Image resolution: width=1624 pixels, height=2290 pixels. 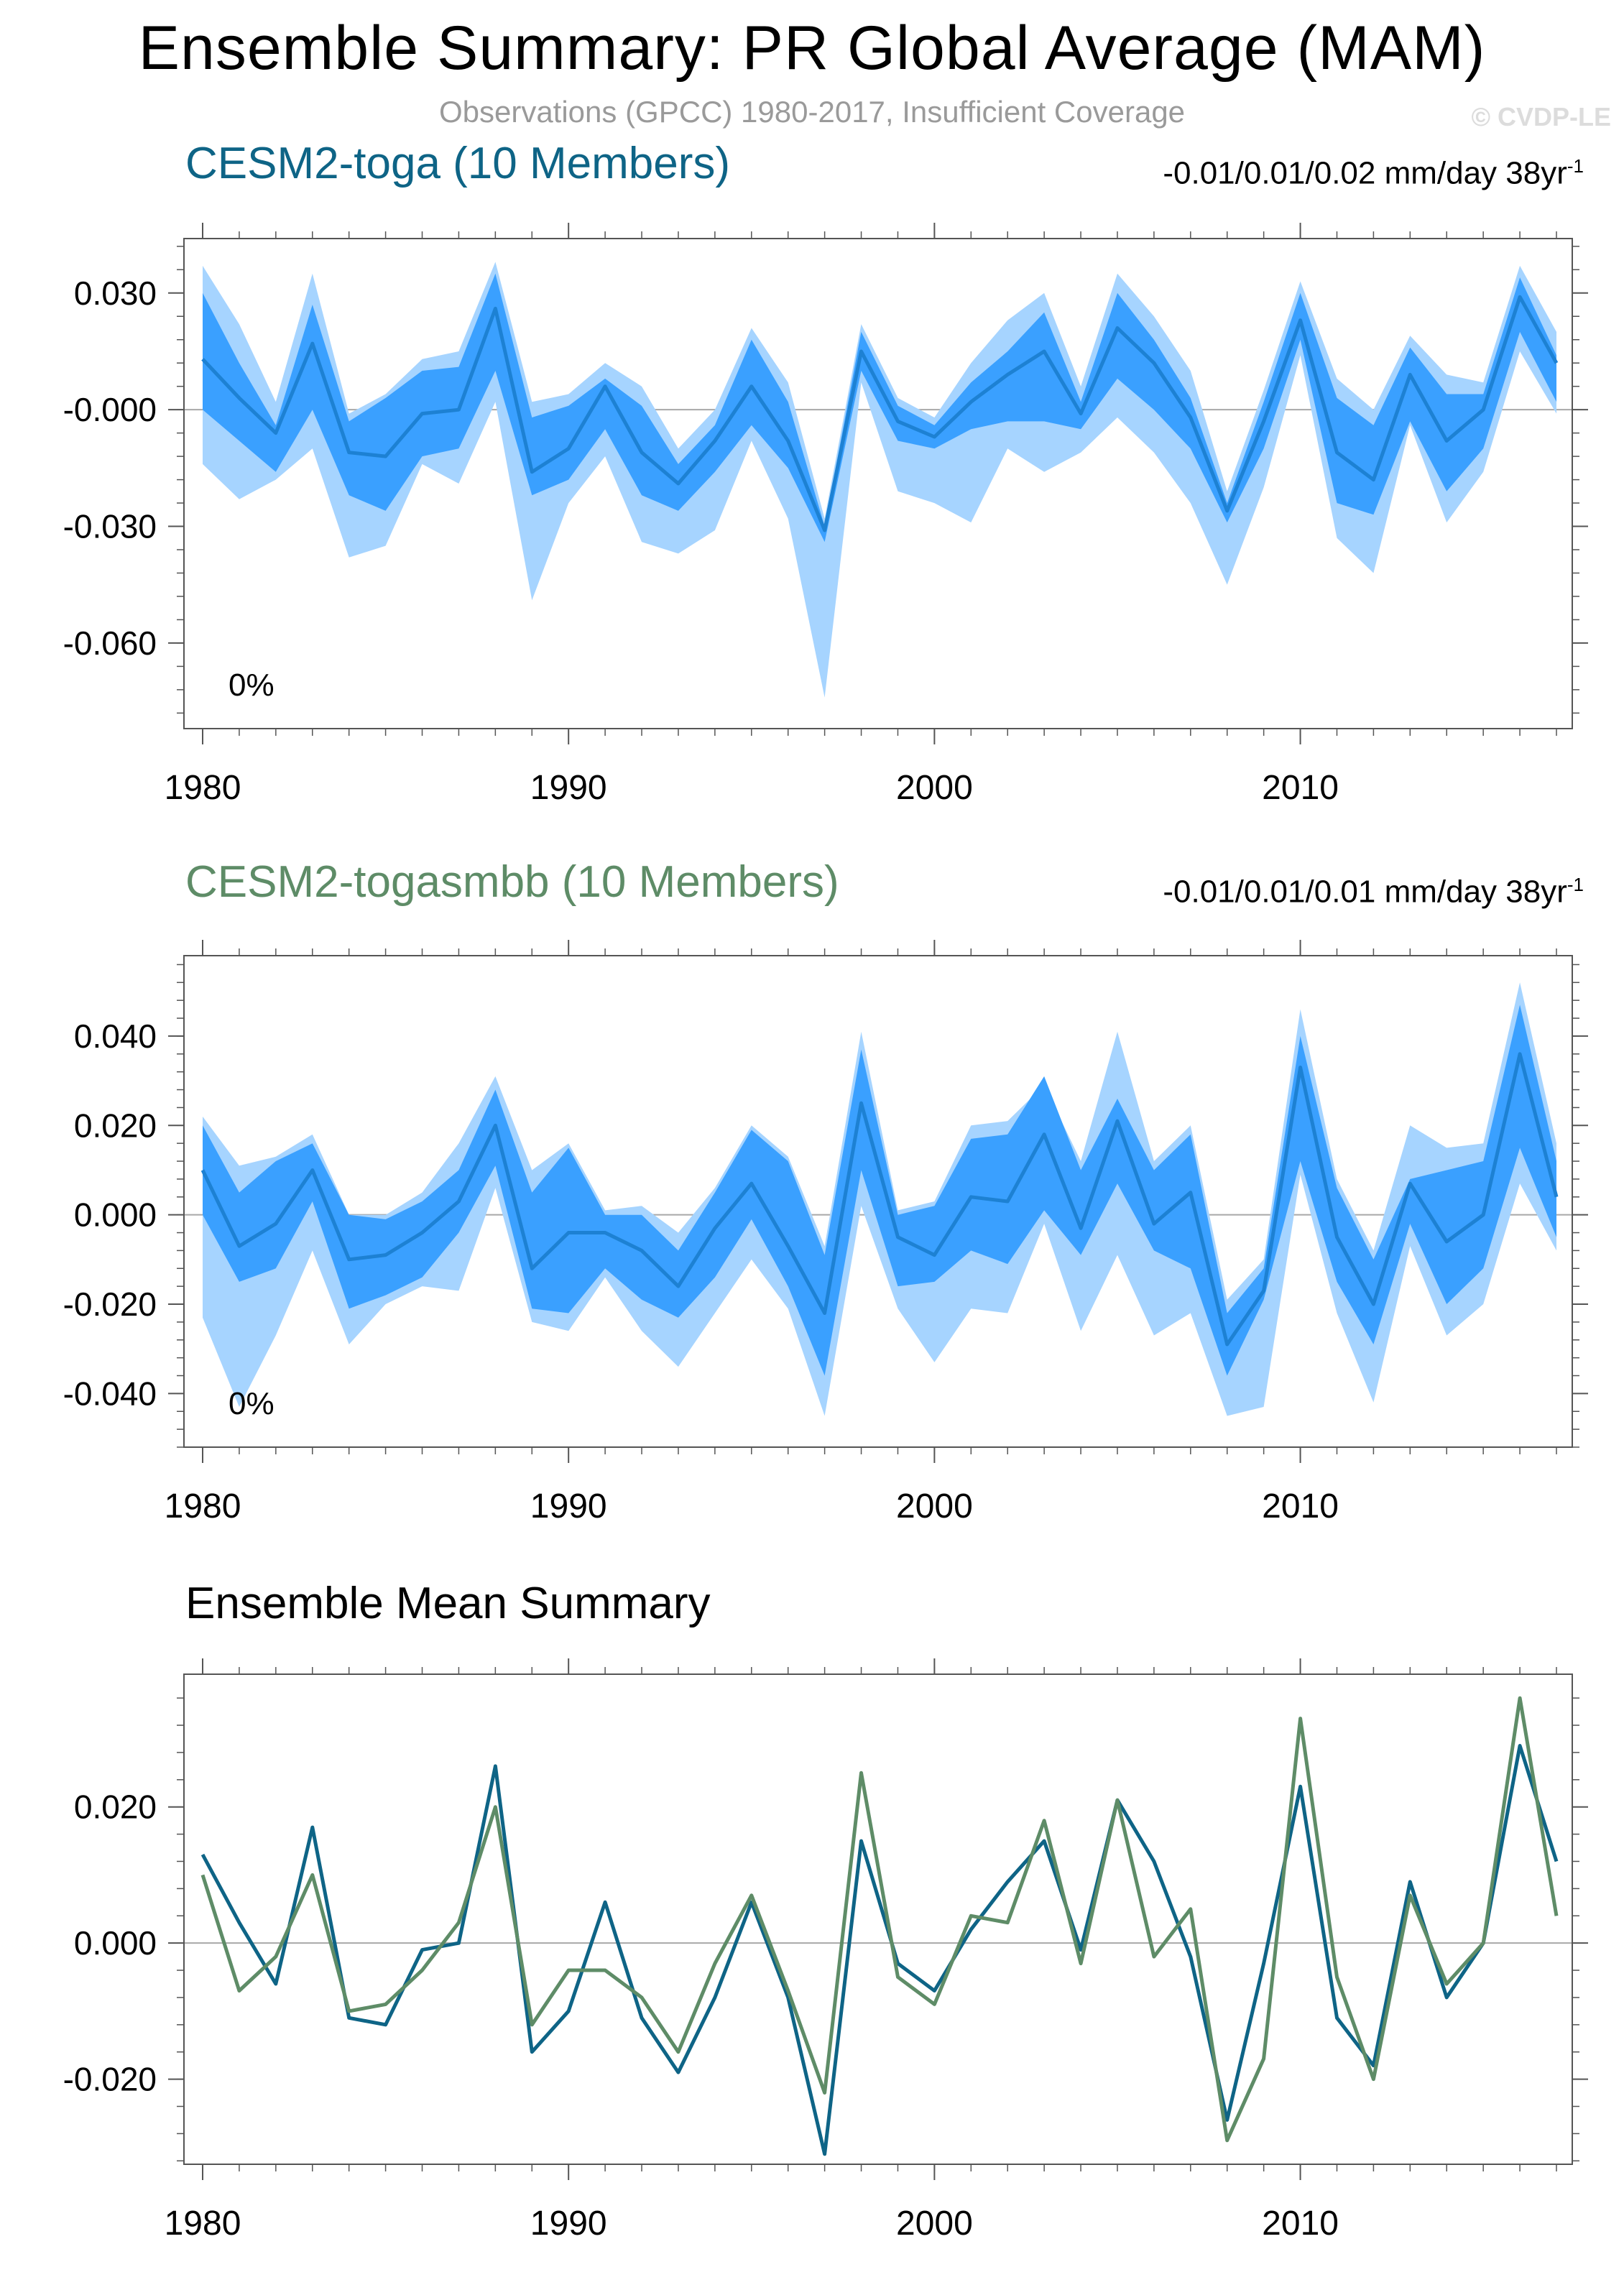 I want to click on panel-2-title: CESM2-togasmbb (10 Members), so click(x=512, y=882).